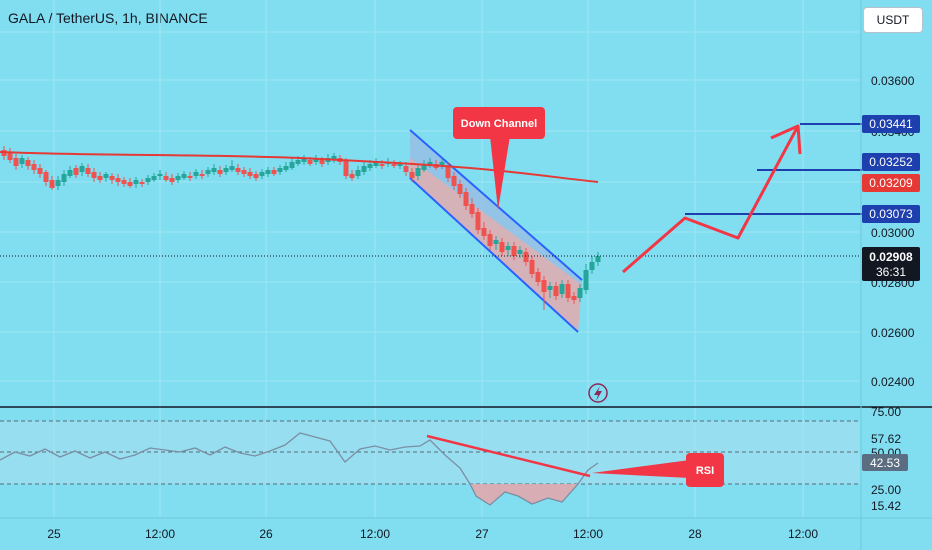  What do you see at coordinates (500, 173) in the screenshot?
I see `callout-pointer` at bounding box center [500, 173].